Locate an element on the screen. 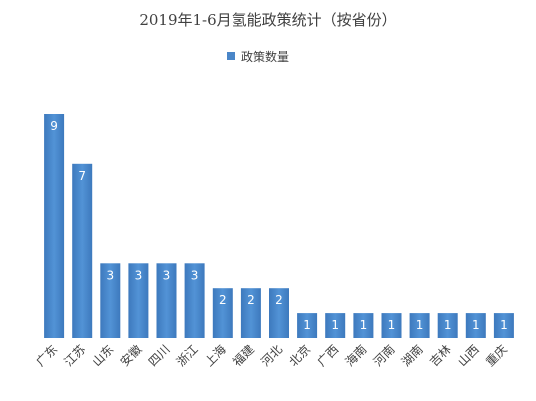 Image resolution: width=536 pixels, height=401 pixels. x-tick-label-6: 浙江 is located at coordinates (187, 355).